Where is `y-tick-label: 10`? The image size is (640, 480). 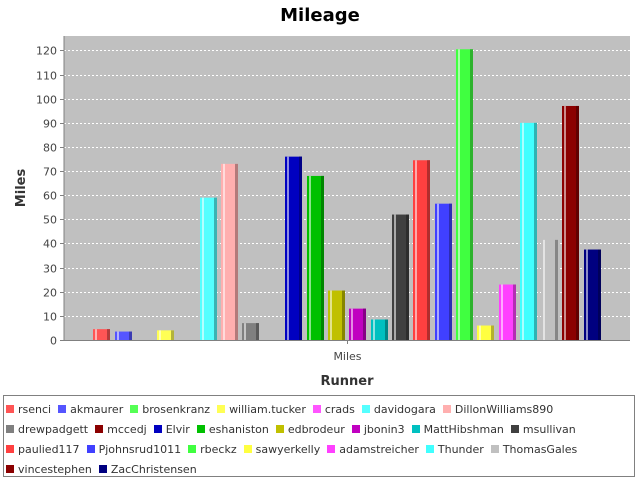 y-tick-label: 10 is located at coordinates (50, 317).